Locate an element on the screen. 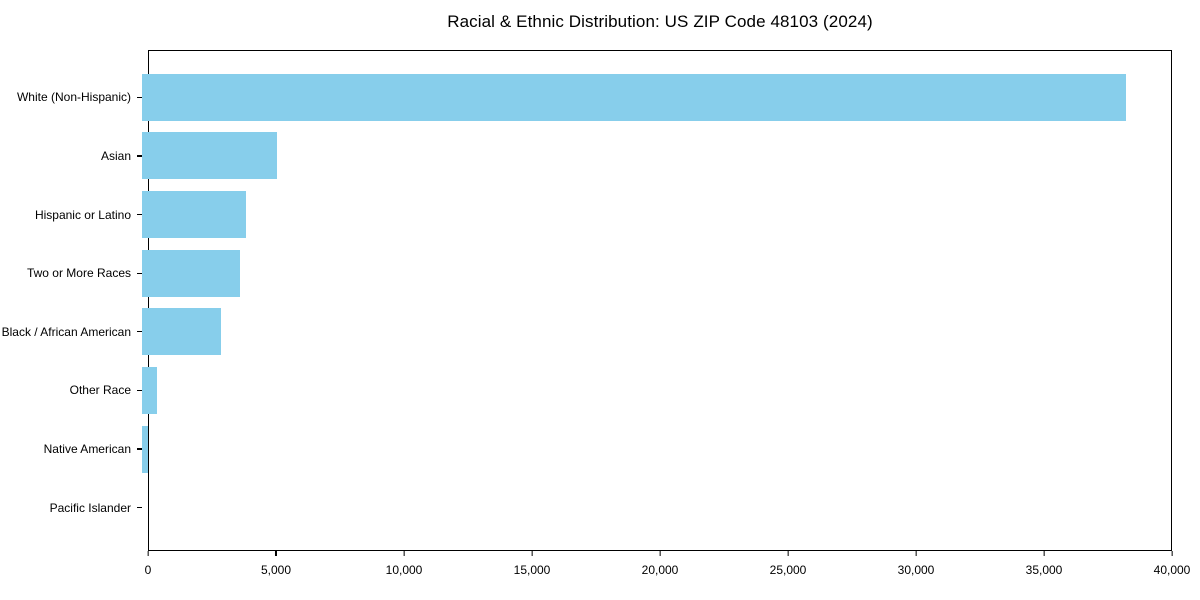 The height and width of the screenshot is (600, 1200). x-tick-40000: 40,000 is located at coordinates (1172, 564).